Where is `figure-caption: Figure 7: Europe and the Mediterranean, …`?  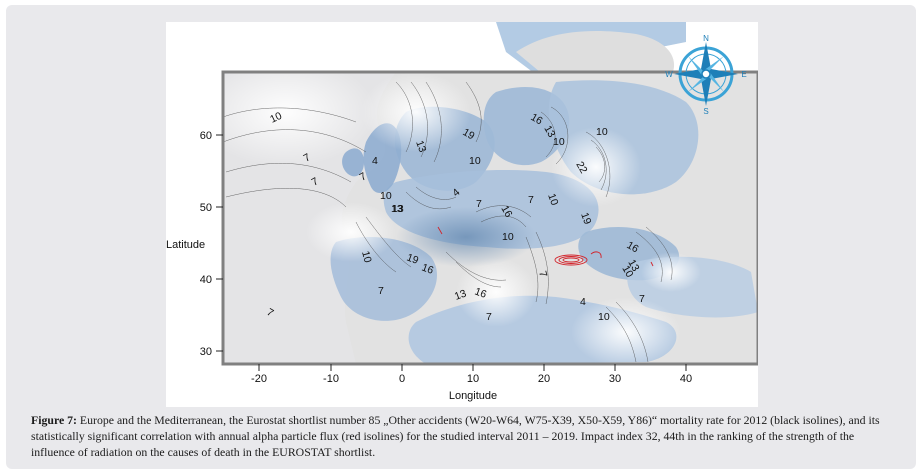
figure-caption: Figure 7: Europe and the Mediterranean, … is located at coordinates (462, 436).